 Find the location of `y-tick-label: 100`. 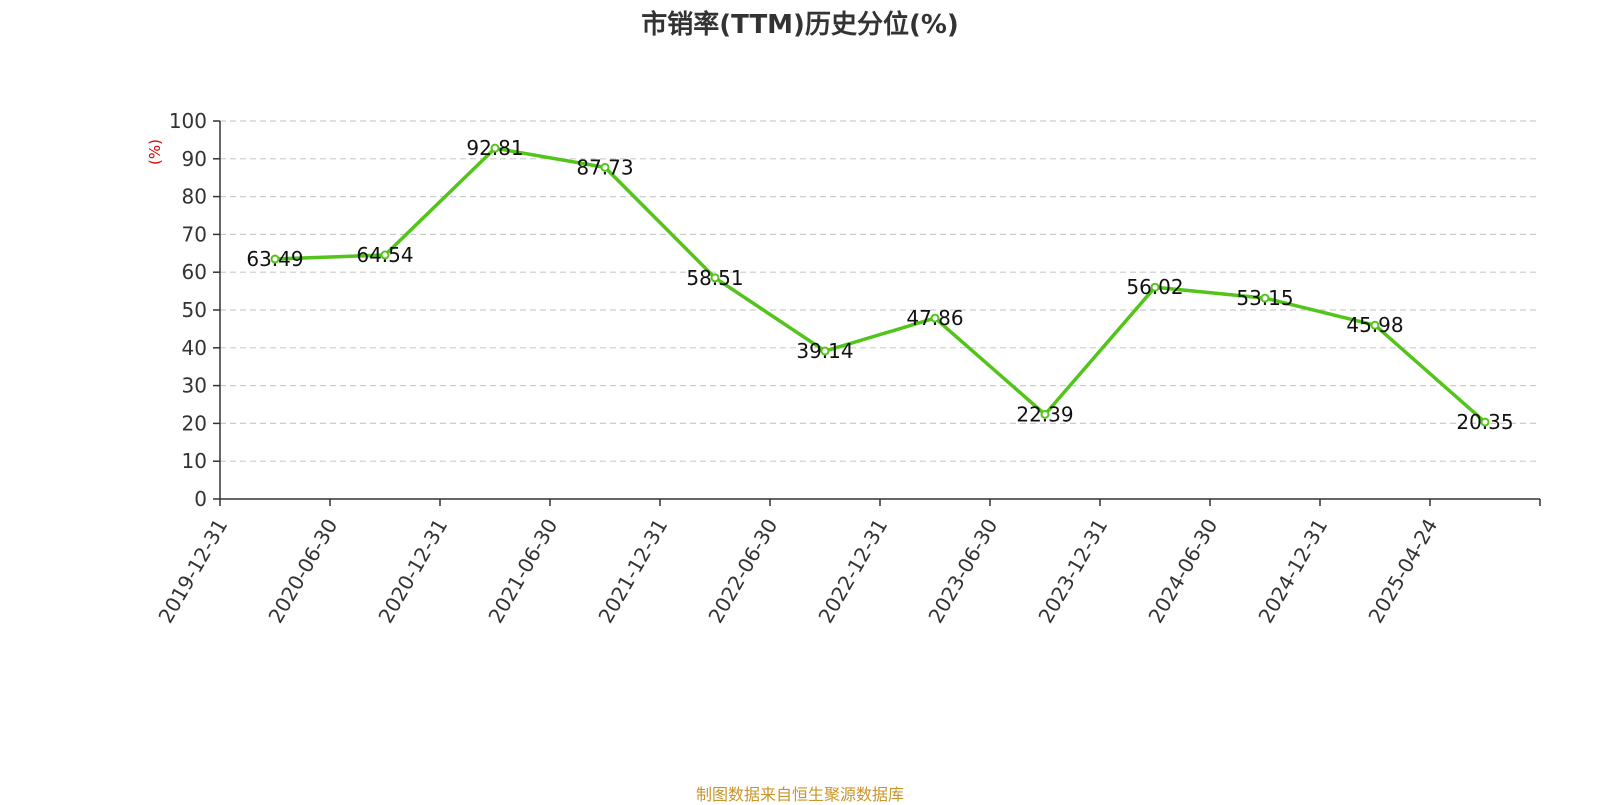

y-tick-label: 100 is located at coordinates (188, 121).